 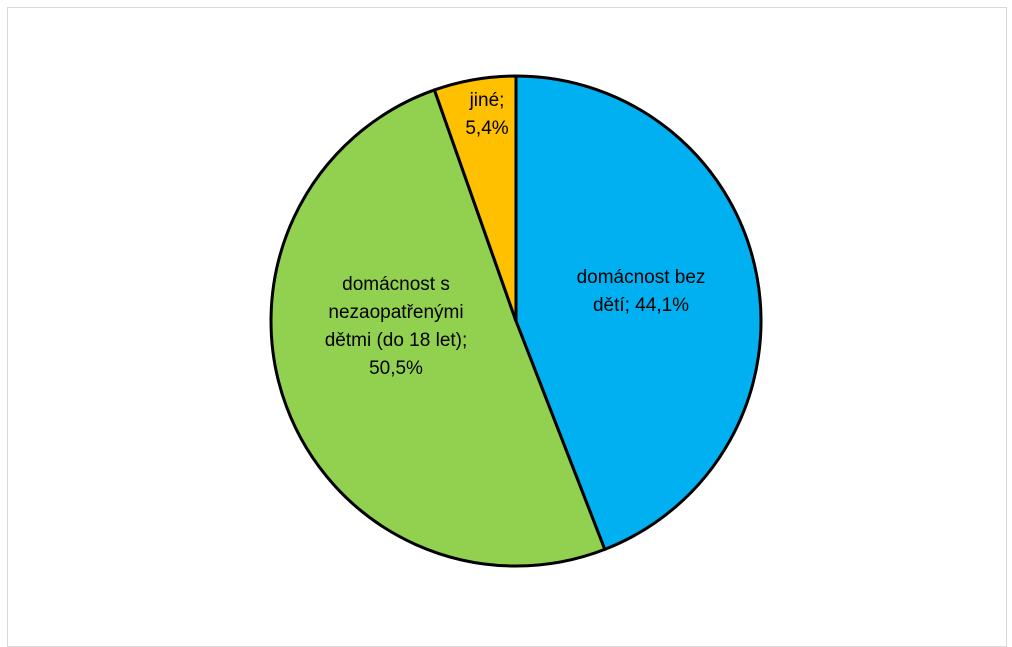 What do you see at coordinates (486, 114) in the screenshot?
I see `data-label-3: jiné; 5,4%` at bounding box center [486, 114].